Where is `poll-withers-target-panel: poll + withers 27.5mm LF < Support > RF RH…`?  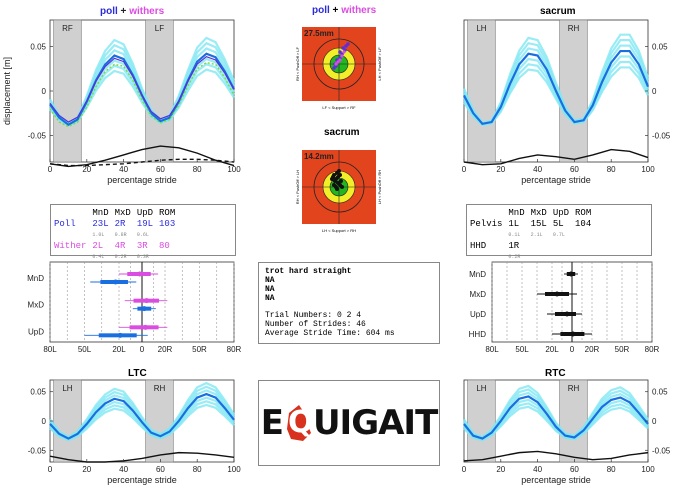 poll-withers-target-panel: poll + withers 27.5mm LF < Support > RF RH… is located at coordinates (340, 62).